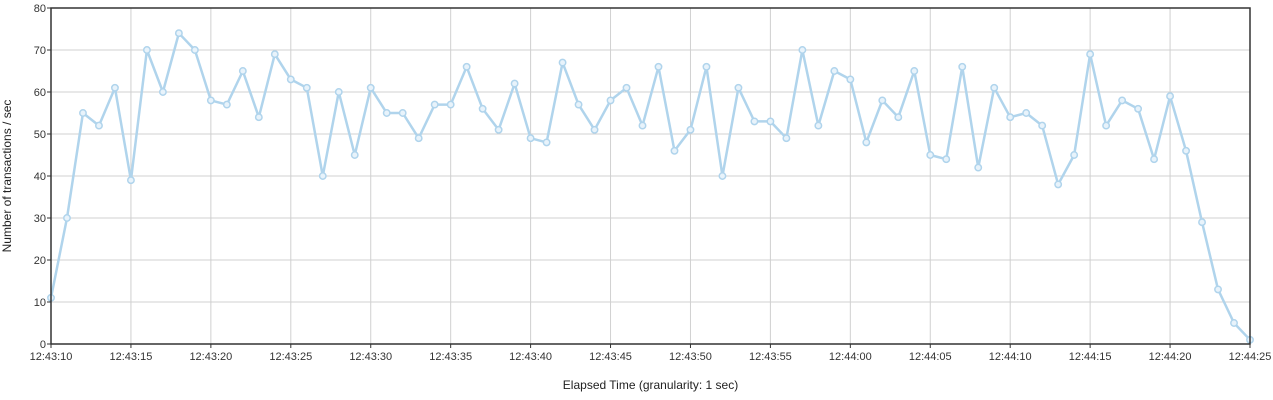  I want to click on y-tick-label: 0, so click(43, 345).